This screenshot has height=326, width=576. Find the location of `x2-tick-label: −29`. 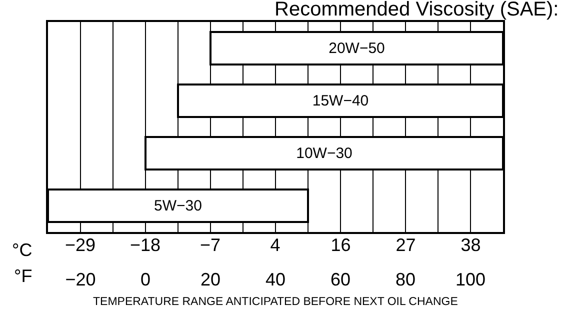

x2-tick-label: −29 is located at coordinates (80, 245).